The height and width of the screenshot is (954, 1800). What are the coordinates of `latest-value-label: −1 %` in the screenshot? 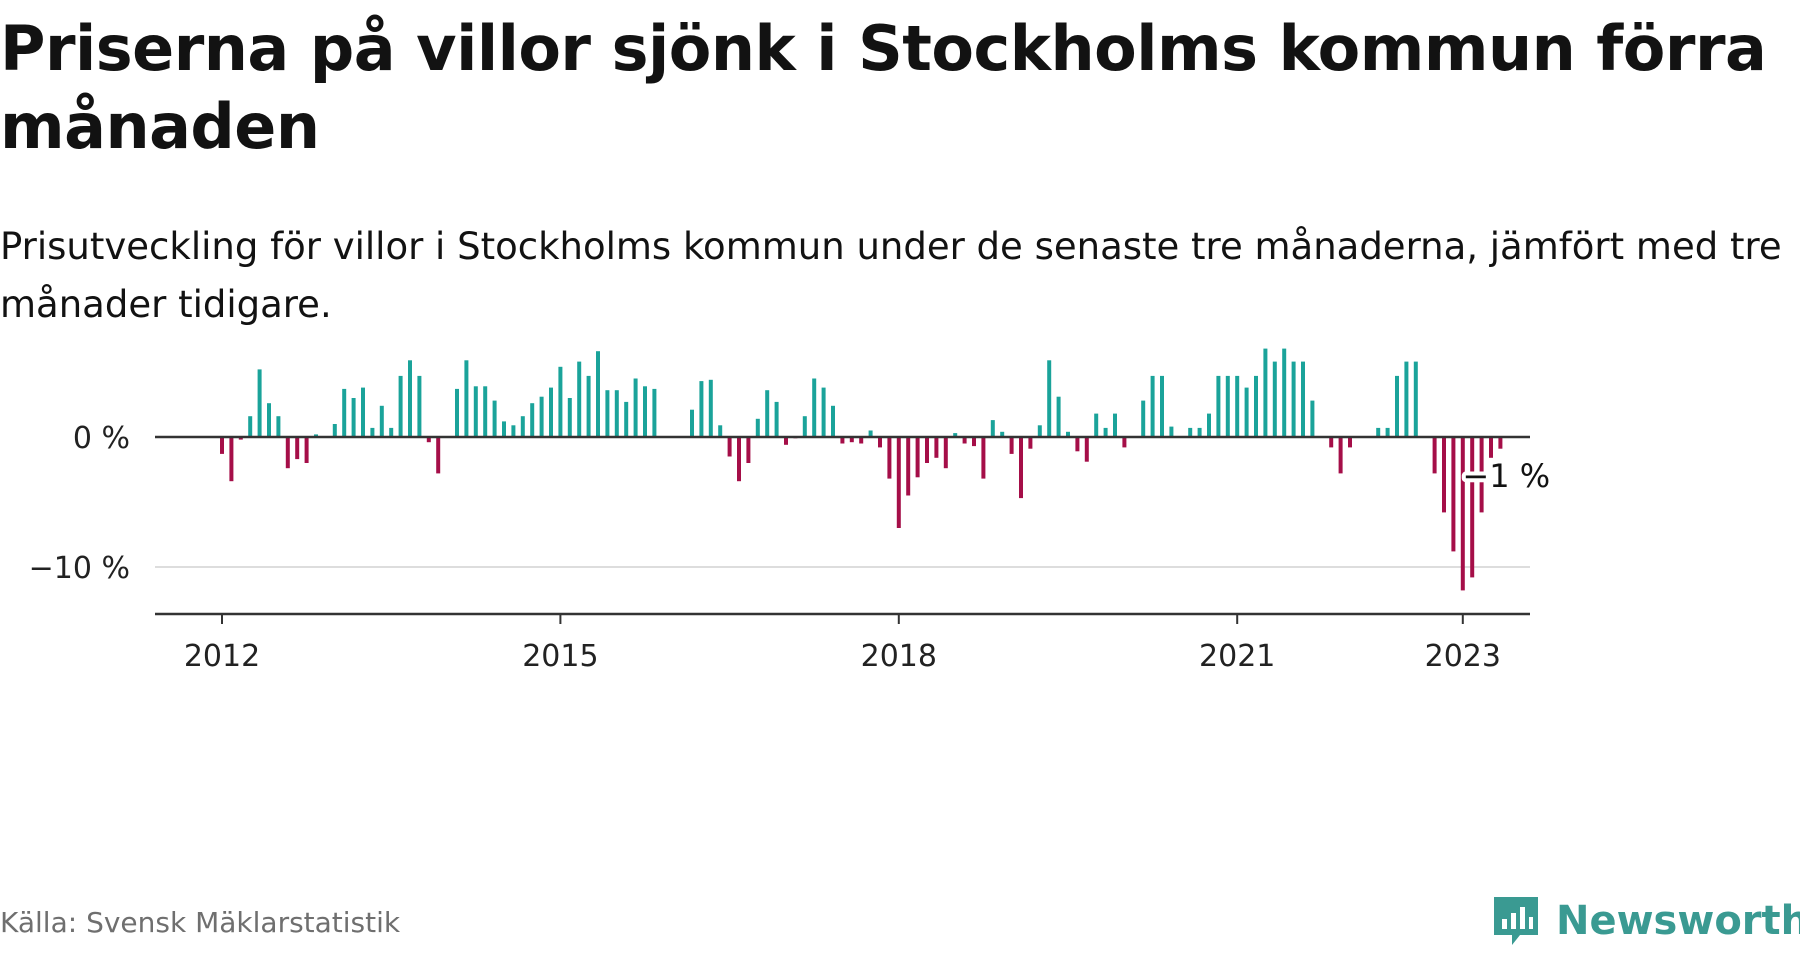 It's located at (1506, 476).